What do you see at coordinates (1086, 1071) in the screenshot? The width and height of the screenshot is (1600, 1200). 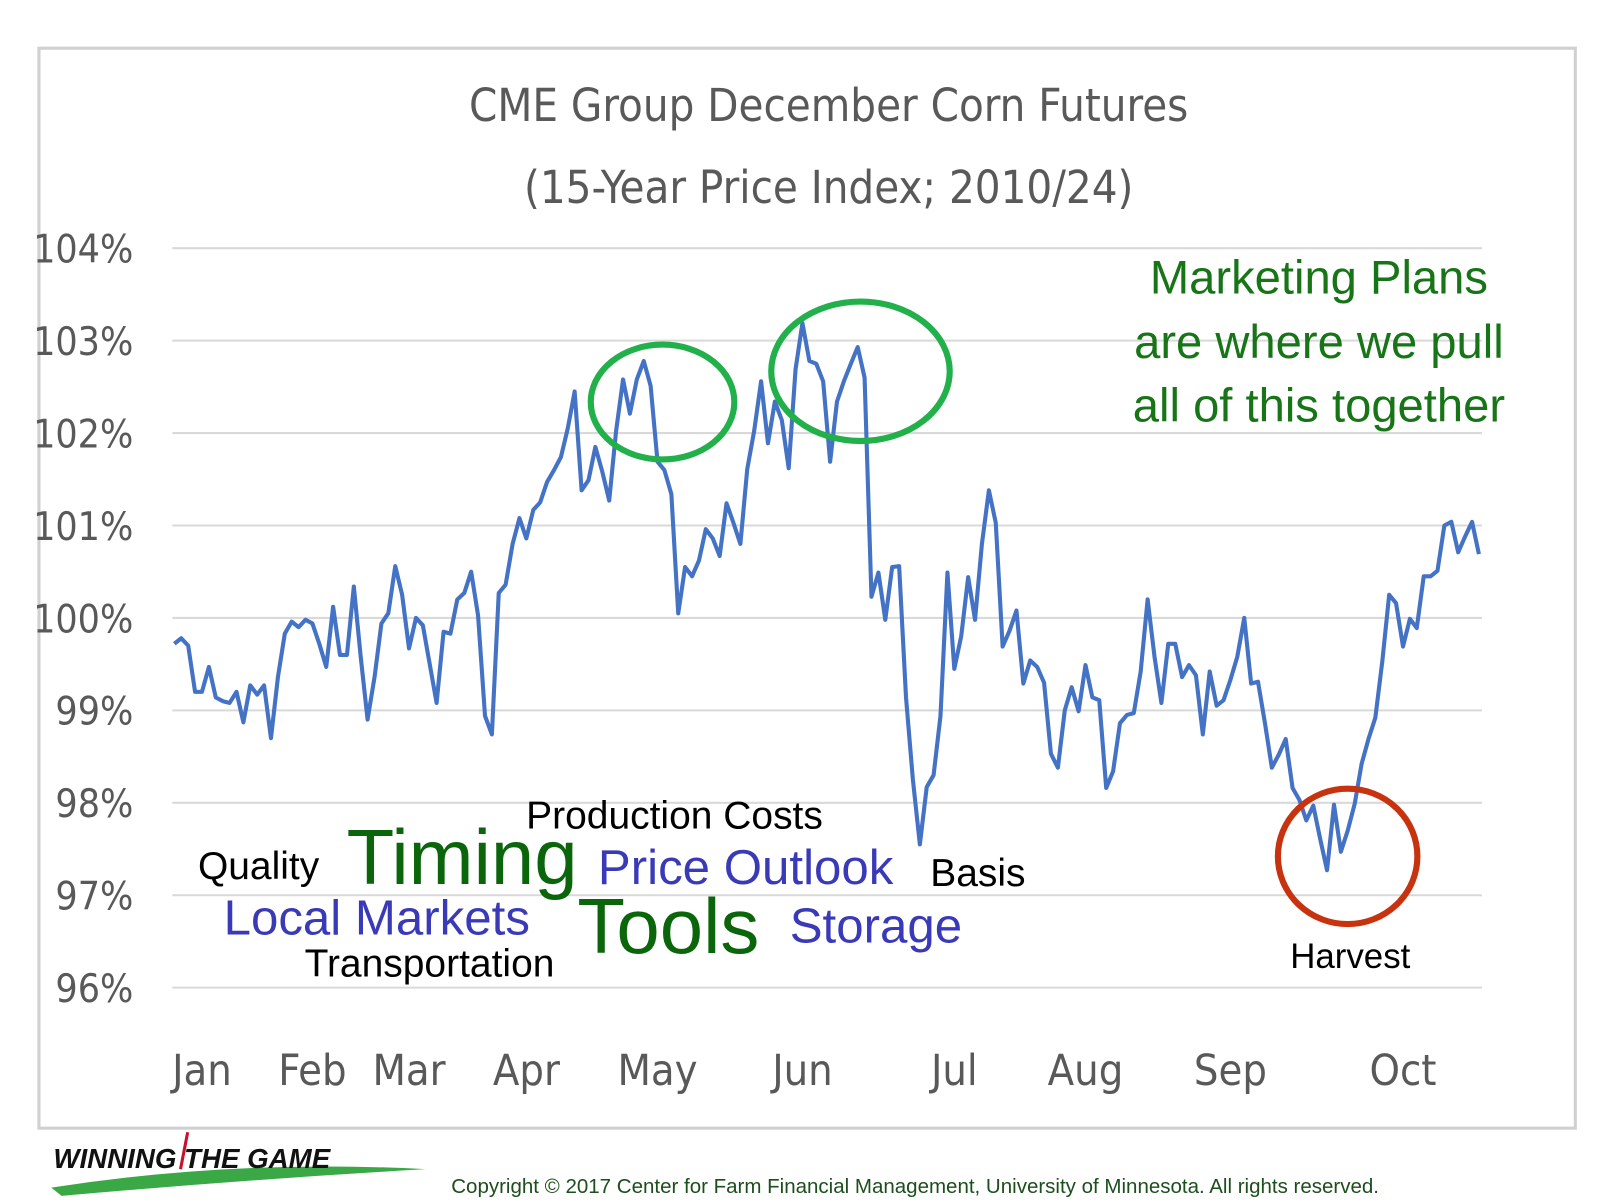 I see `x-tick-label: Aug` at bounding box center [1086, 1071].